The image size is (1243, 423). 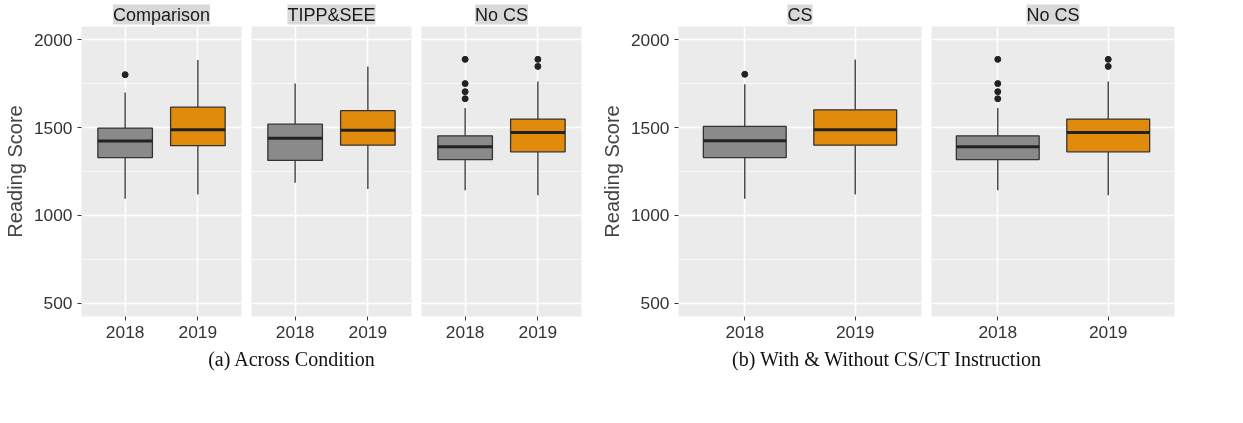 What do you see at coordinates (331, 14) in the screenshot?
I see `chart-title: TIPP&SEE` at bounding box center [331, 14].